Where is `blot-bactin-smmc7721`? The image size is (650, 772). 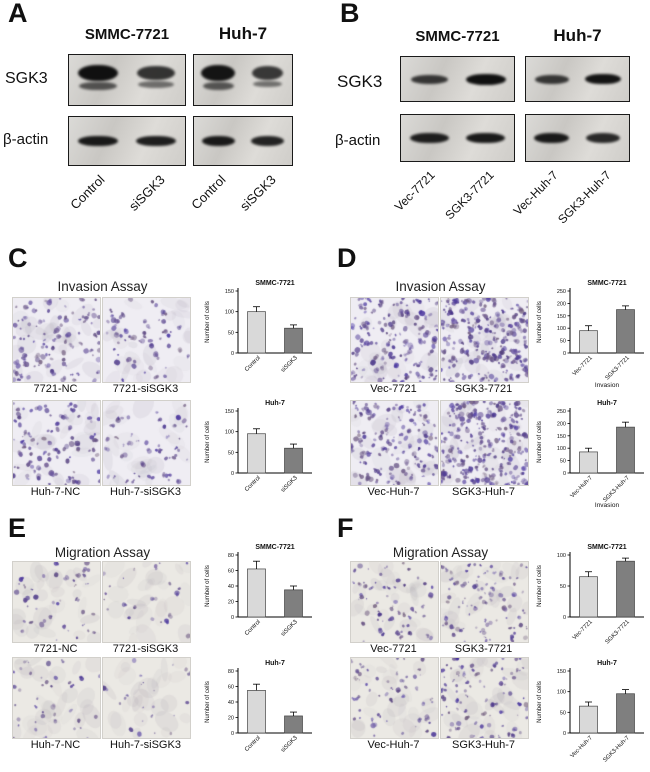
blot-bactin-smmc7721 is located at coordinates (127, 141).